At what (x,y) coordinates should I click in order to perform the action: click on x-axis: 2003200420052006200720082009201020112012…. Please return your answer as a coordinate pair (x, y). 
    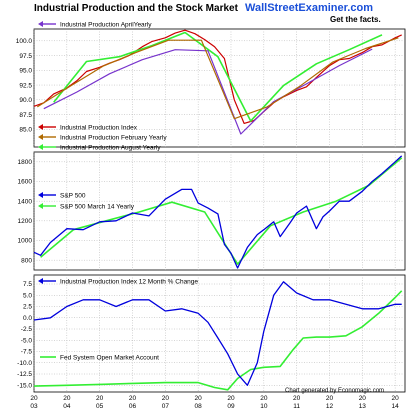
    Looking at the image, I should click on (214, 402).